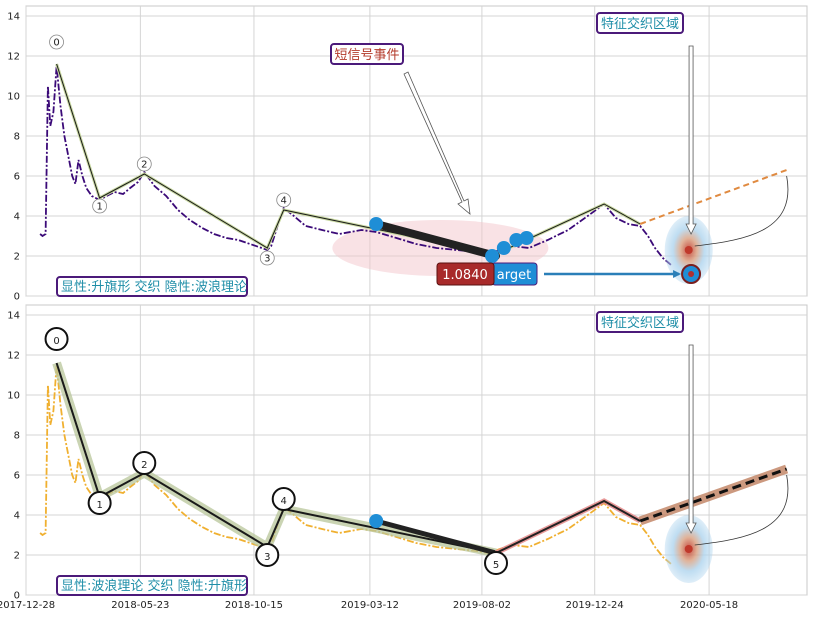 Image resolution: width=813 pixels, height=617 pixels. I want to click on x-tick-label: 2020-05-18, so click(709, 605).